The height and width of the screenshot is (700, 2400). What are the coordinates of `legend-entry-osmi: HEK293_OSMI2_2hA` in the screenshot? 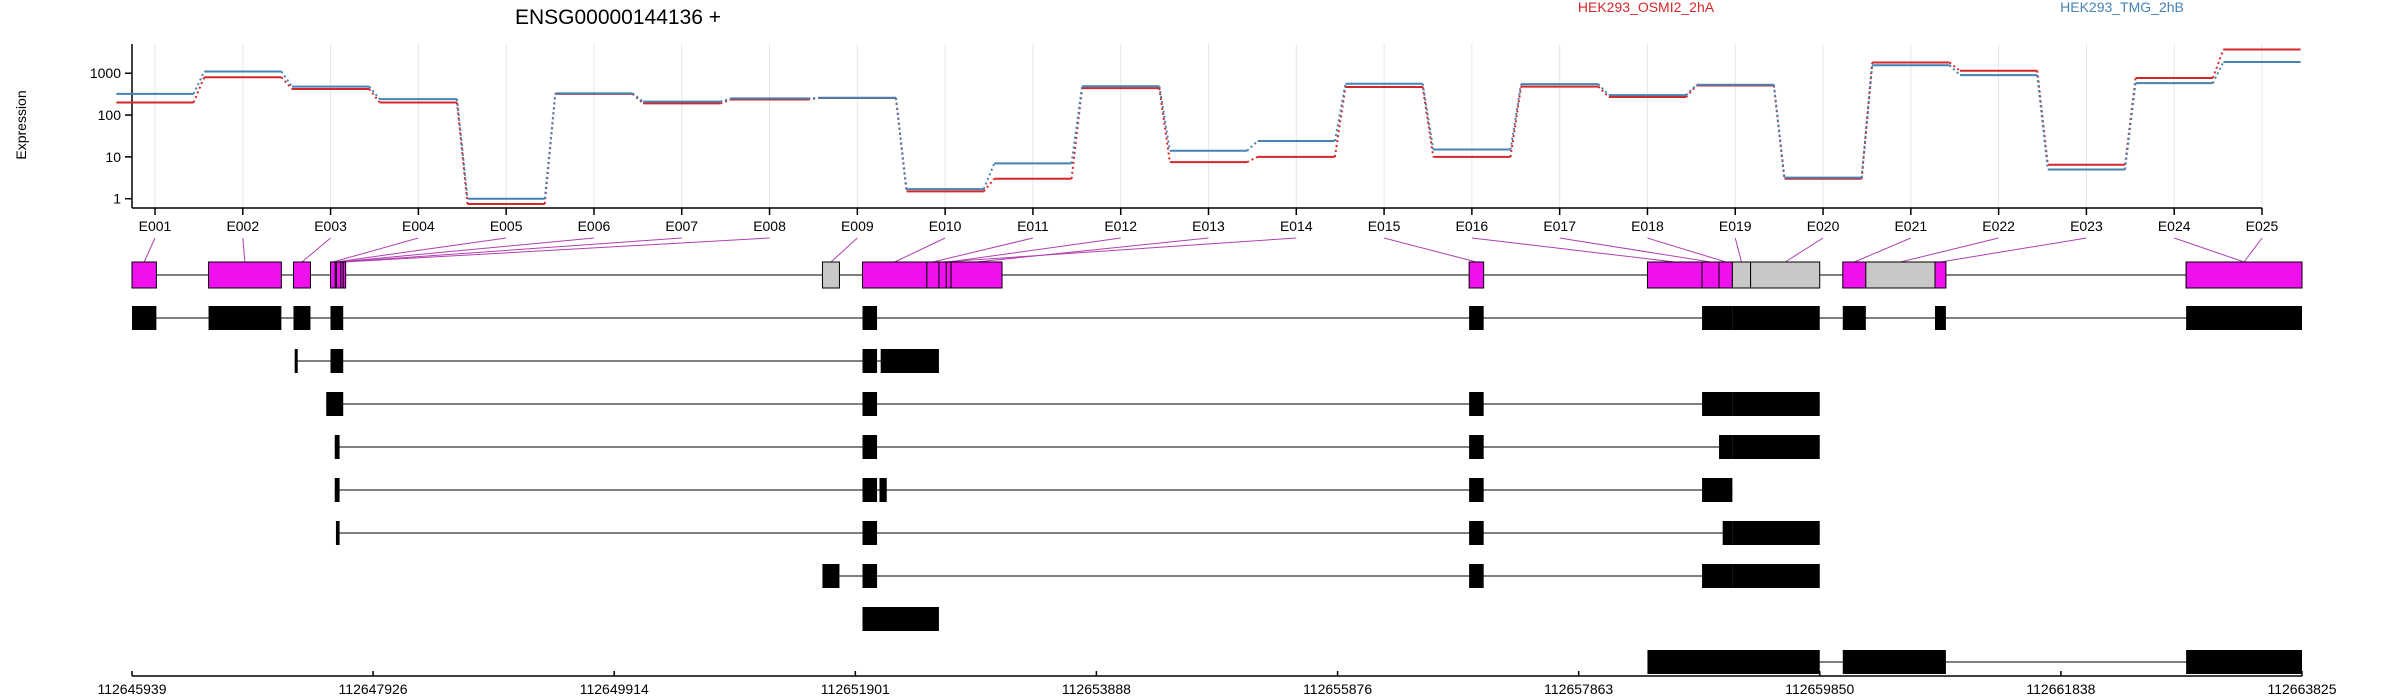 It's located at (1646, 7).